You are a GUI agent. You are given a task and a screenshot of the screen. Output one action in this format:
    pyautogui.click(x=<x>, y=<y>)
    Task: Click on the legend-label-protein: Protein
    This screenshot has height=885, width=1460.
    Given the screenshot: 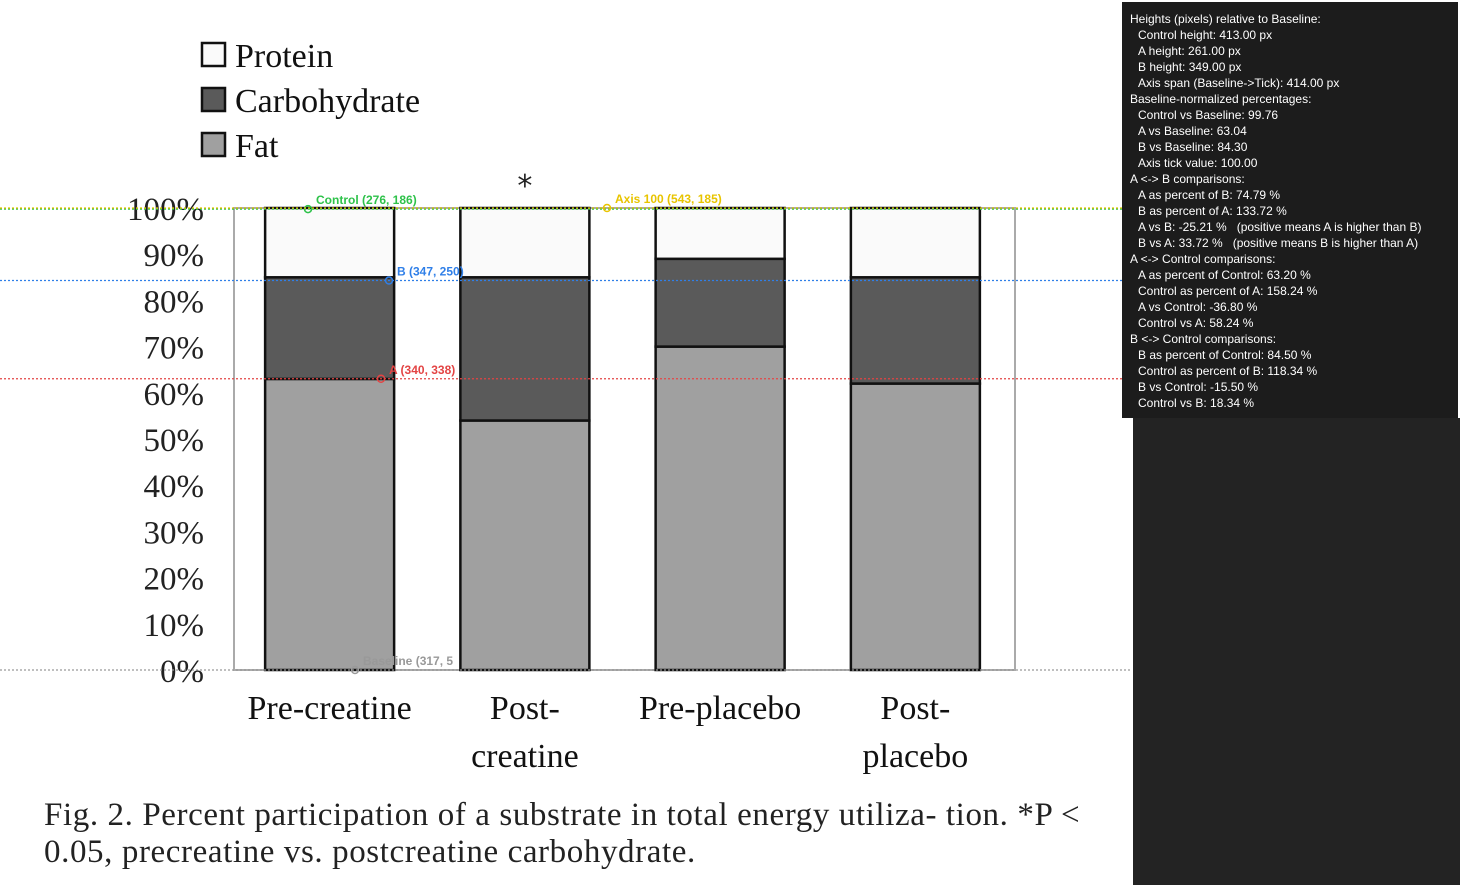 What is the action you would take?
    pyautogui.click(x=284, y=56)
    